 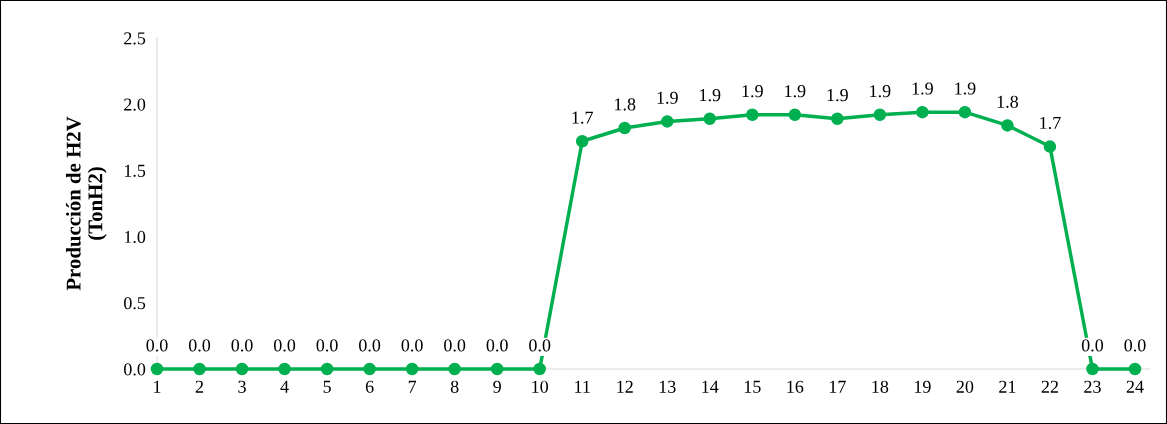 What do you see at coordinates (135, 303) in the screenshot?
I see `y-tick-label: 0.5` at bounding box center [135, 303].